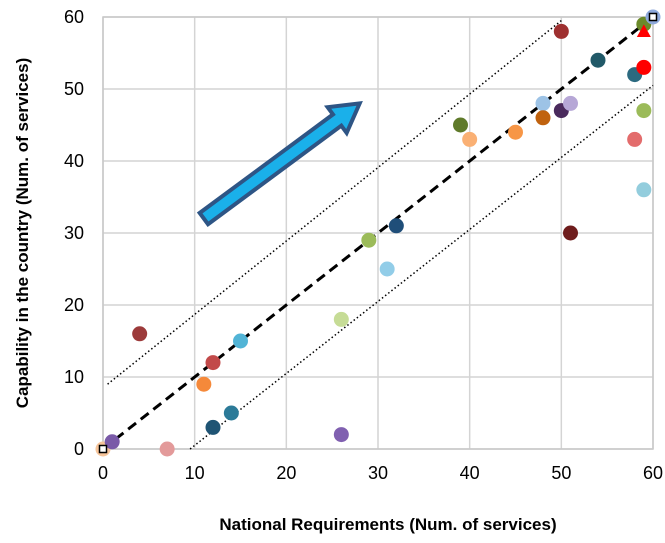 This screenshot has width=665, height=543. I want to click on y-tick-label: 40, so click(74, 161).